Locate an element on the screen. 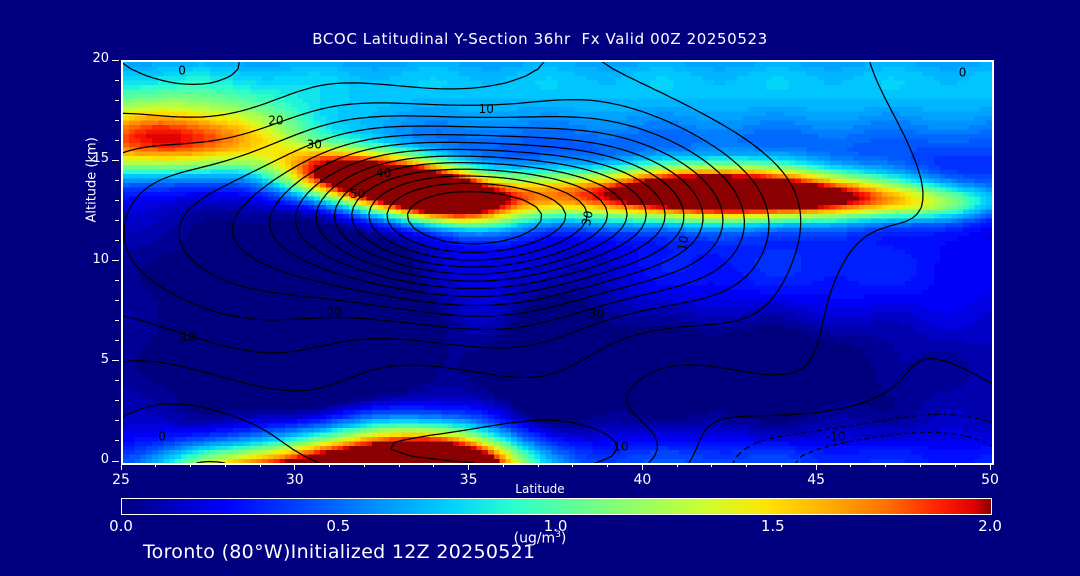  x-tick-label: 40 is located at coordinates (642, 480).